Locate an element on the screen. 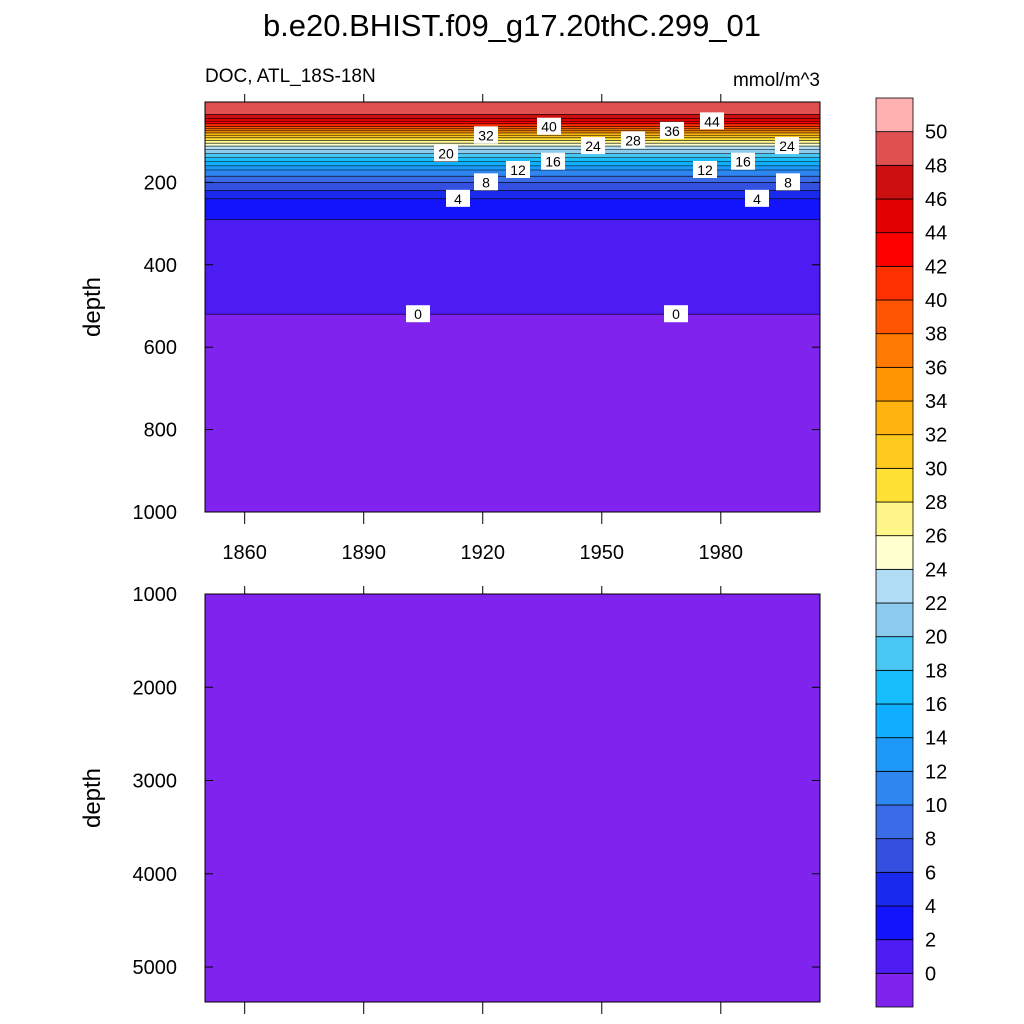 This screenshot has width=1024, height=1024. y-tick-label: 800 is located at coordinates (160, 431).